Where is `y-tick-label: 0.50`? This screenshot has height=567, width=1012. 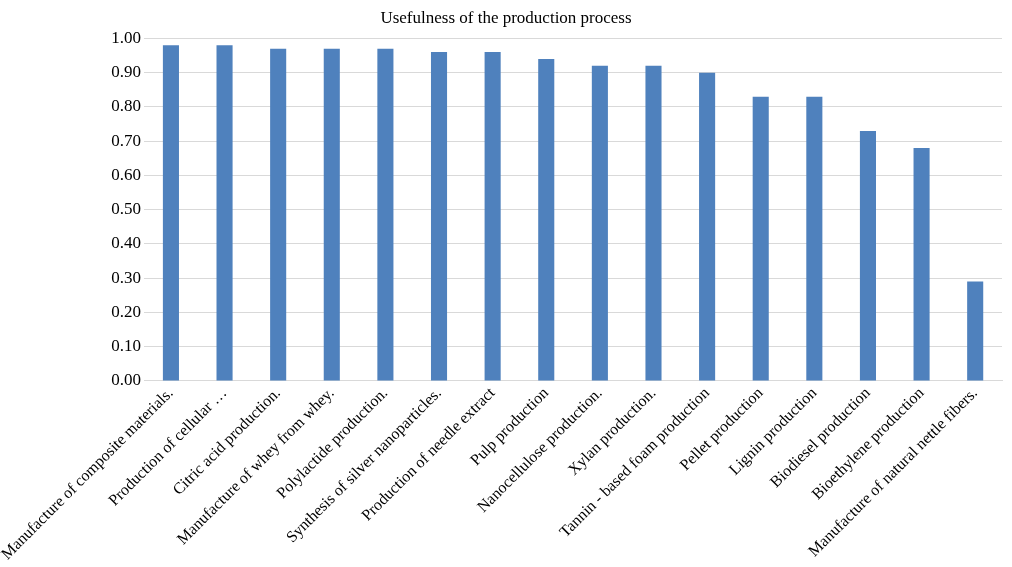
y-tick-label: 0.50 is located at coordinates (126, 209).